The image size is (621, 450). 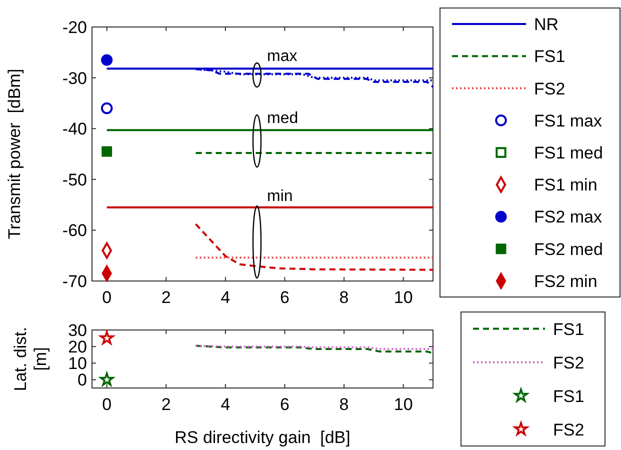 What do you see at coordinates (74, 230) in the screenshot?
I see `y-tick-label: -60` at bounding box center [74, 230].